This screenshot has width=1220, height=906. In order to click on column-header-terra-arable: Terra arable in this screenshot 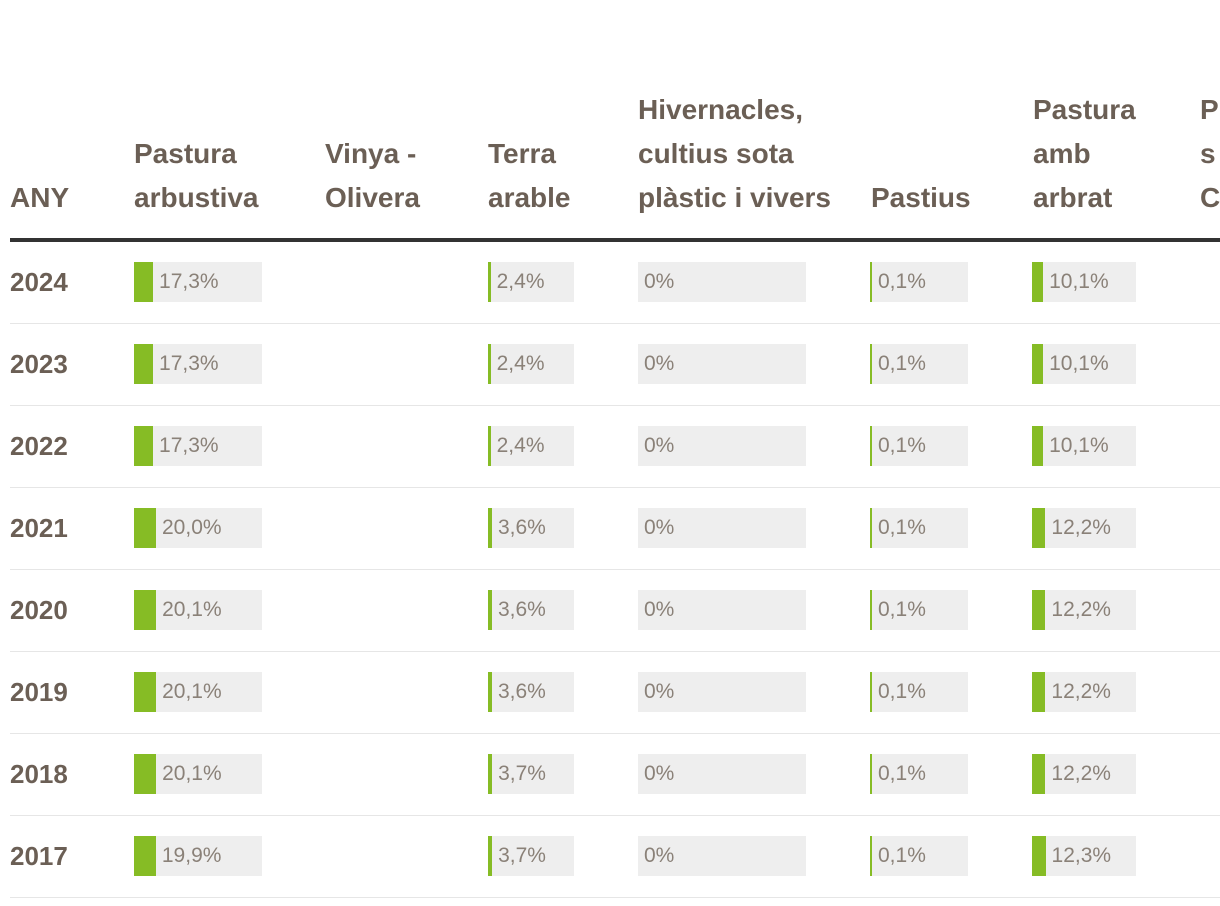, I will do `click(529, 175)`.